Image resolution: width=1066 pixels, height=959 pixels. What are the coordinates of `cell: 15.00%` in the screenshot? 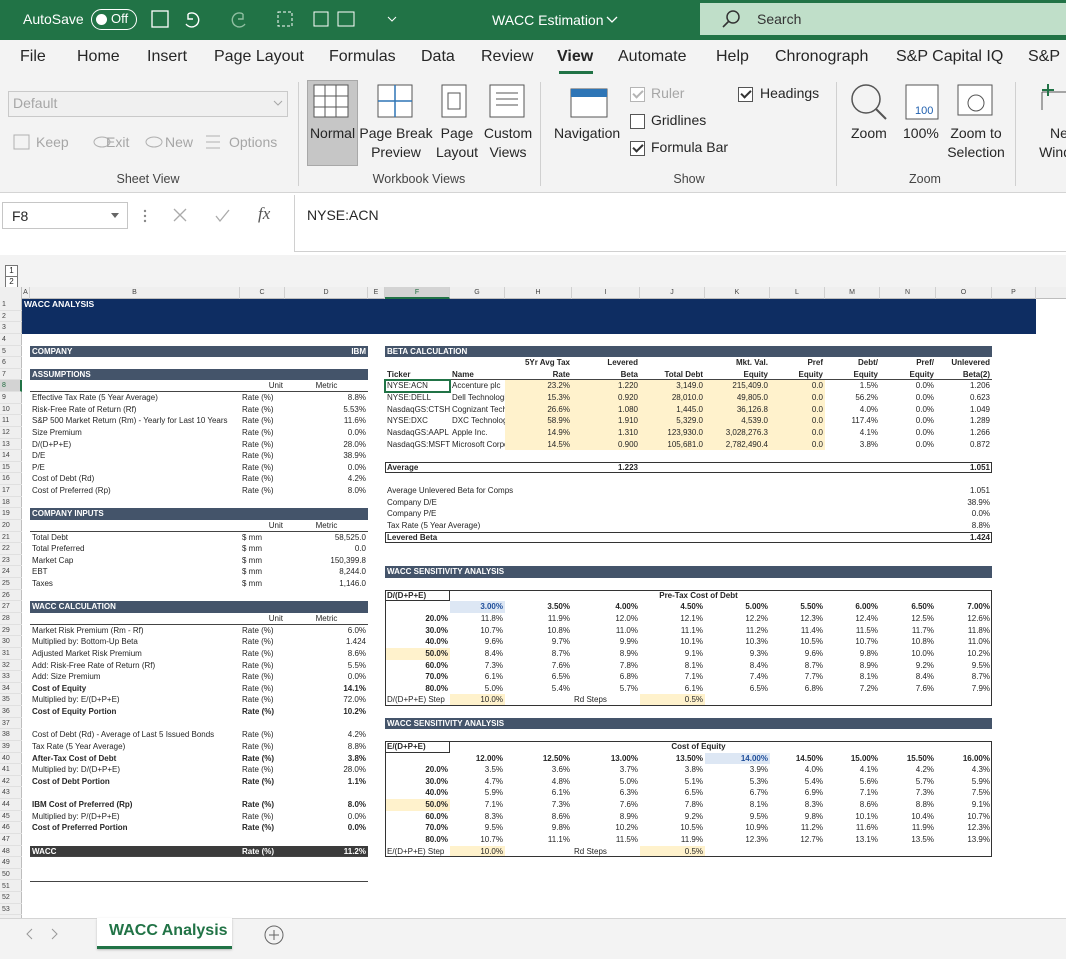 It's located at (864, 758).